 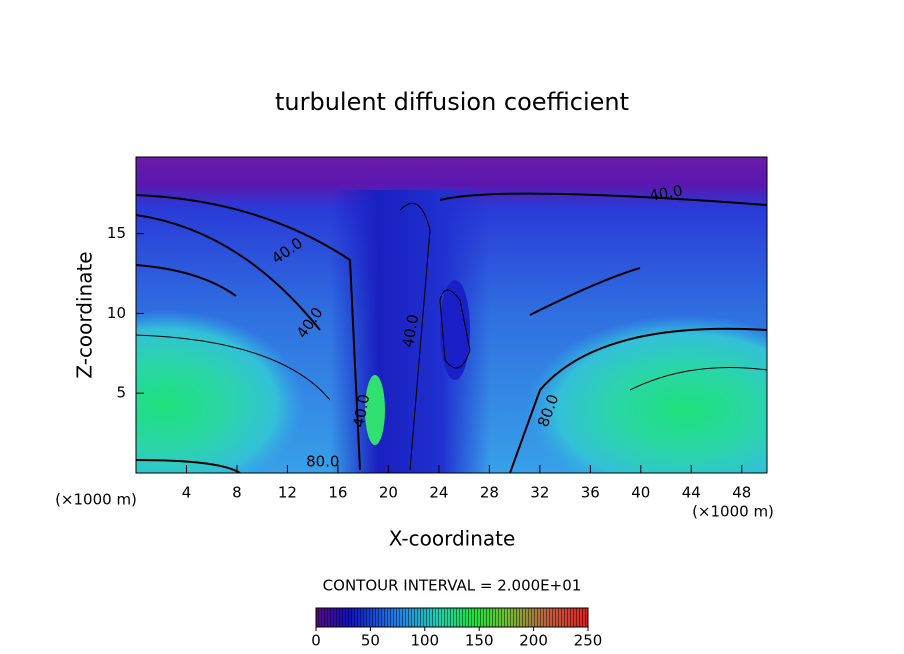 I want to click on x-tick-label: 32, so click(x=539, y=493).